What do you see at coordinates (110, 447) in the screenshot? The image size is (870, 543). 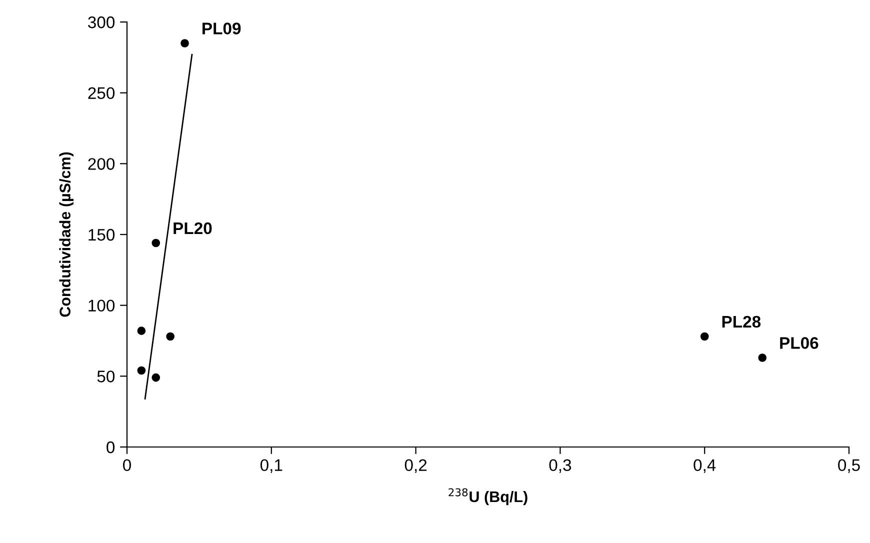 I see `y-tick-label: 0` at bounding box center [110, 447].